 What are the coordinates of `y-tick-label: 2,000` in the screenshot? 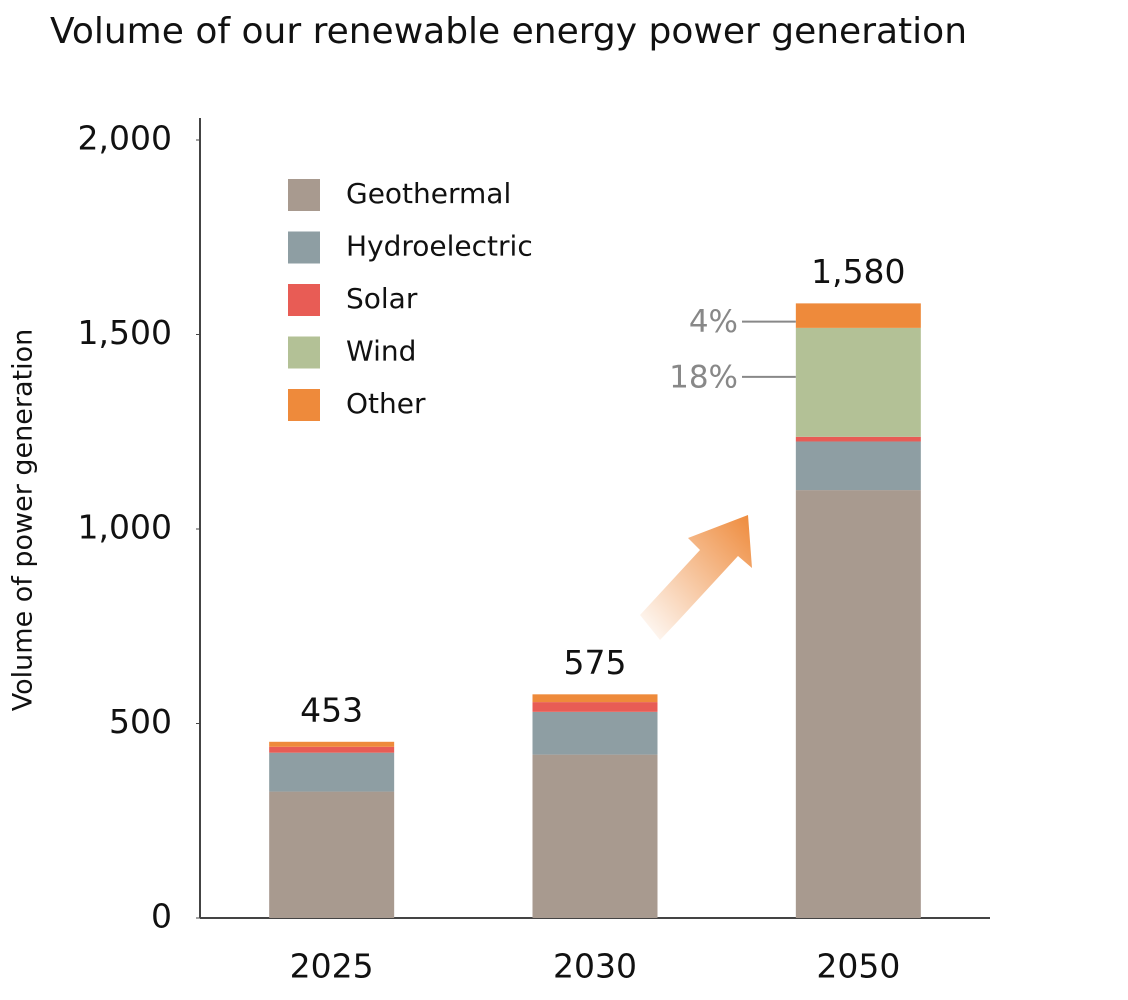 It's located at (125, 138).